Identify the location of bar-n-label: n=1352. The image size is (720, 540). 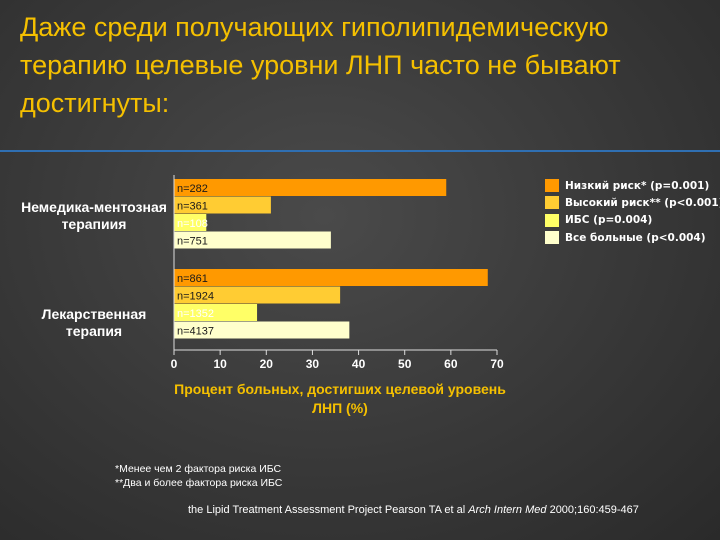
(195, 314).